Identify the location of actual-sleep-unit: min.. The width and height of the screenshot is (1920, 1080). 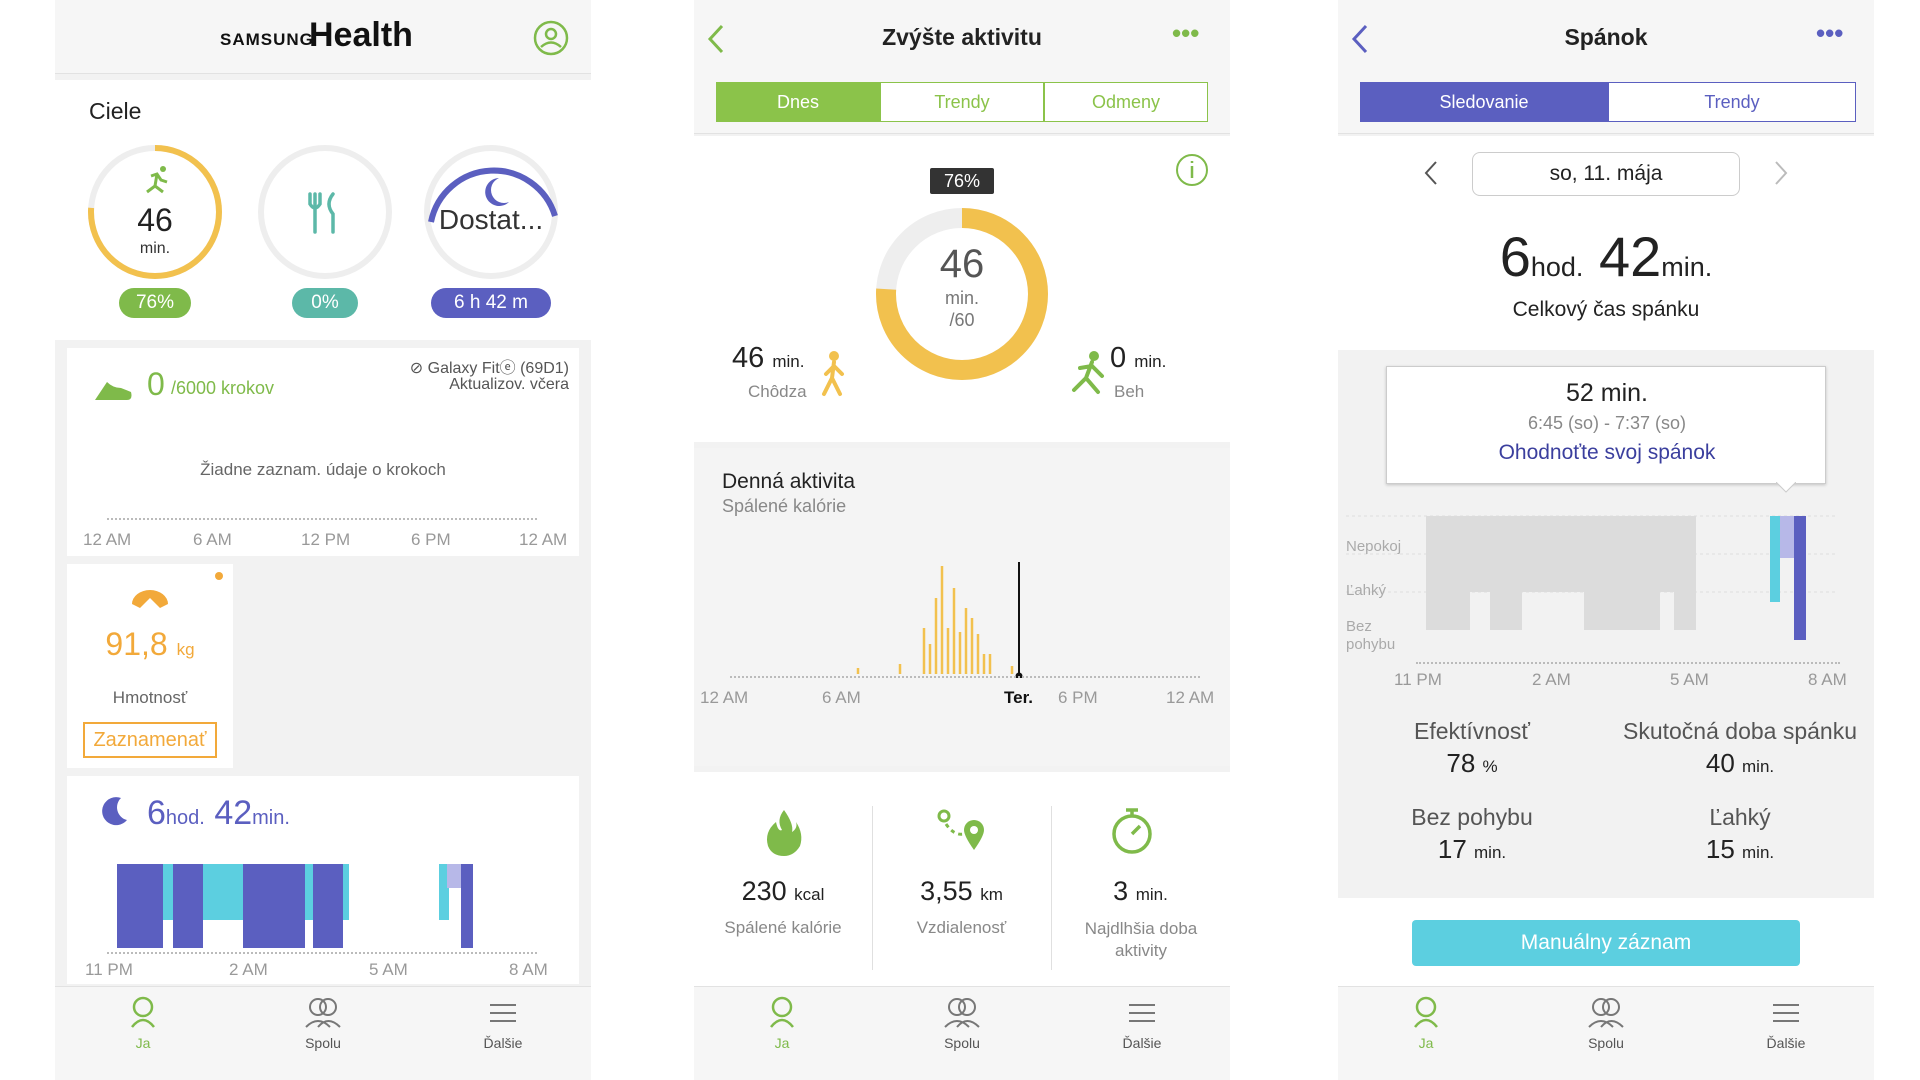
(1758, 766).